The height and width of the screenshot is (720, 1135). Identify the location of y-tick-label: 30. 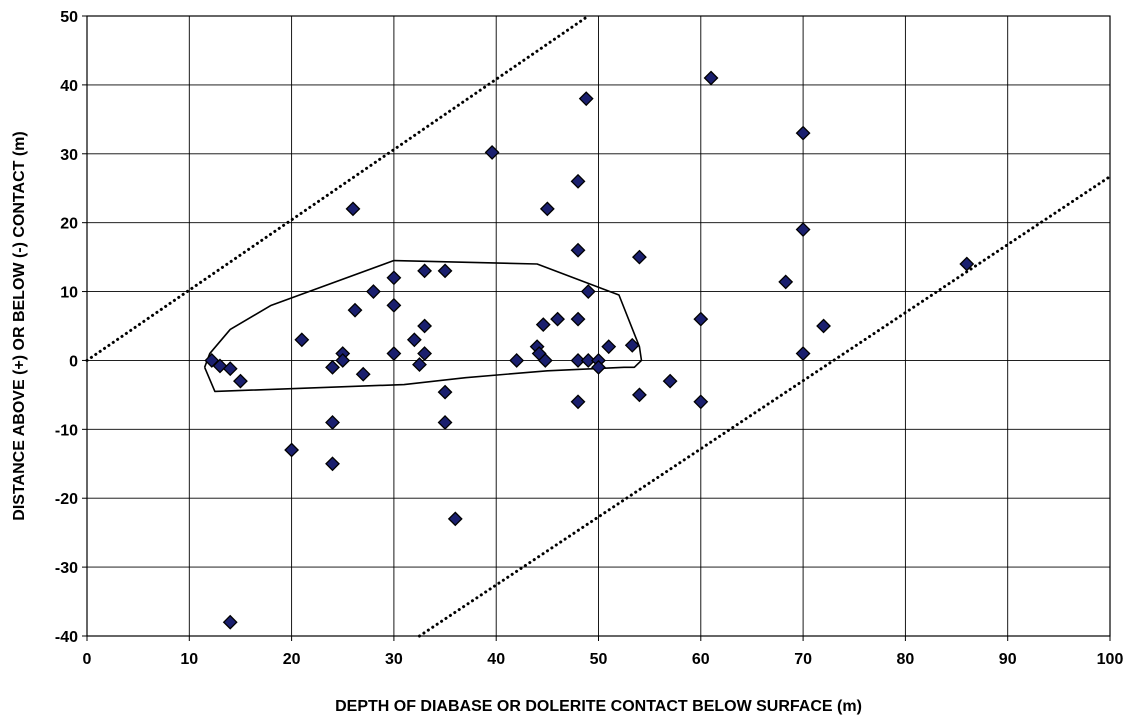
(69, 155).